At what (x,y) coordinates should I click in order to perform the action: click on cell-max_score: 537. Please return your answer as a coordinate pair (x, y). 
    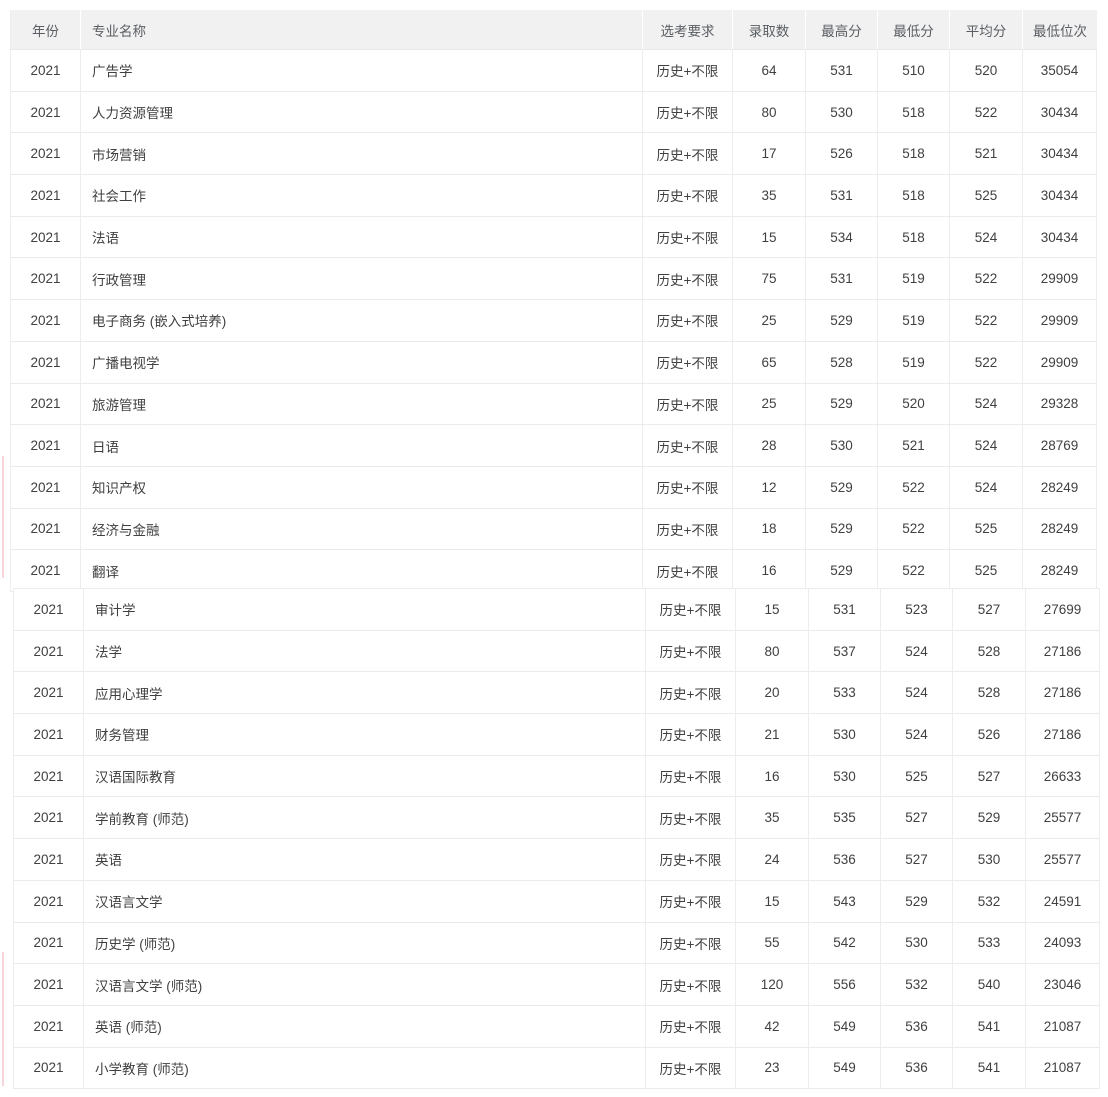
    Looking at the image, I should click on (845, 651).